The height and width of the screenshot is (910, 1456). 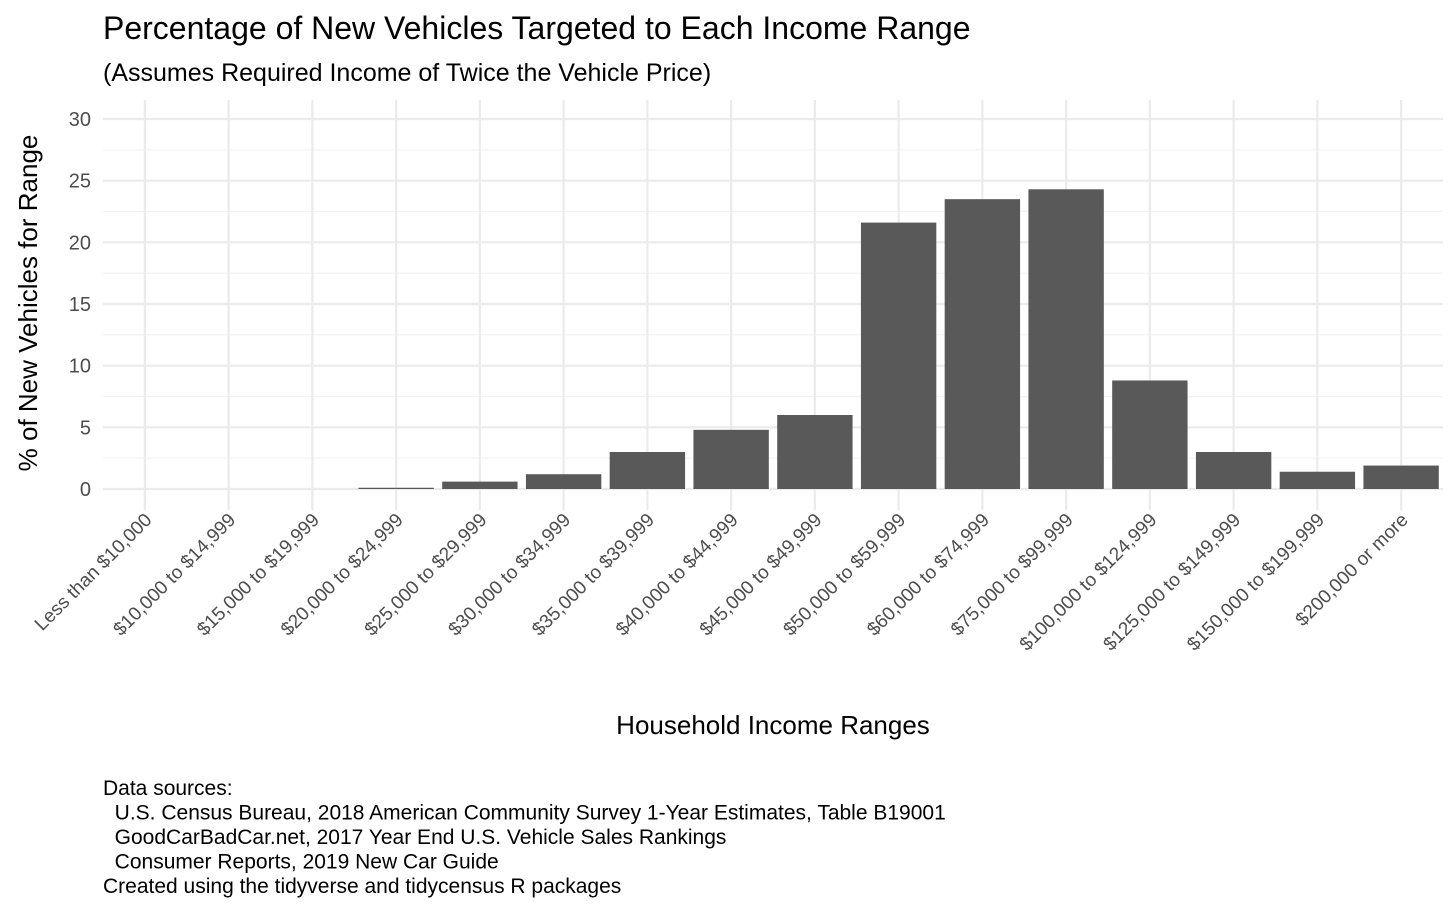 What do you see at coordinates (1089, 583) in the screenshot?
I see `x-tick-label: $100,000 to $124,999` at bounding box center [1089, 583].